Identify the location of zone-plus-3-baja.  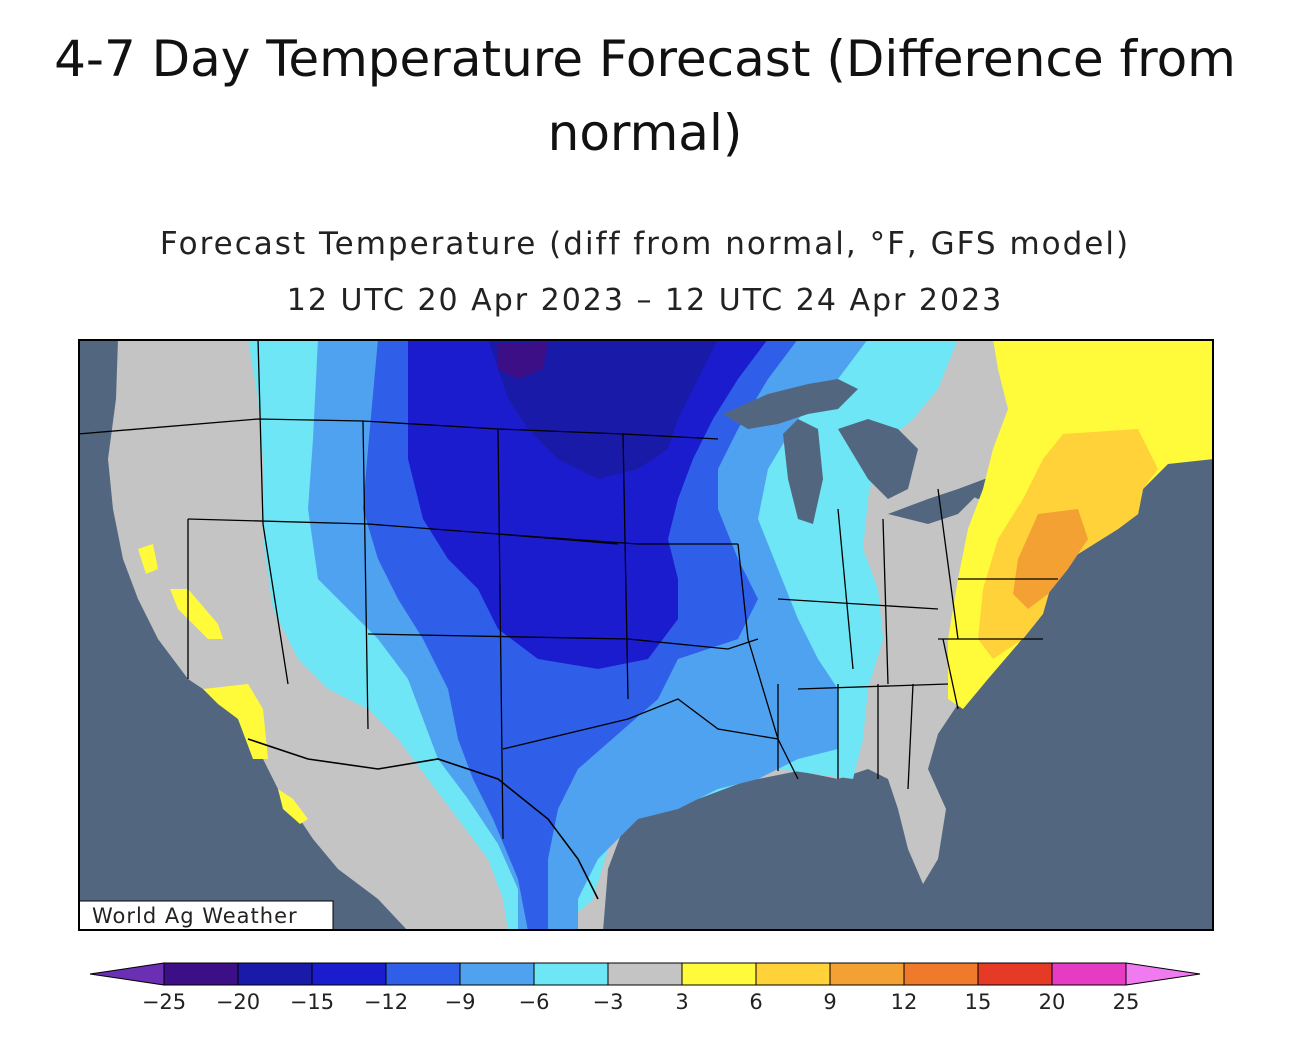
(293, 806).